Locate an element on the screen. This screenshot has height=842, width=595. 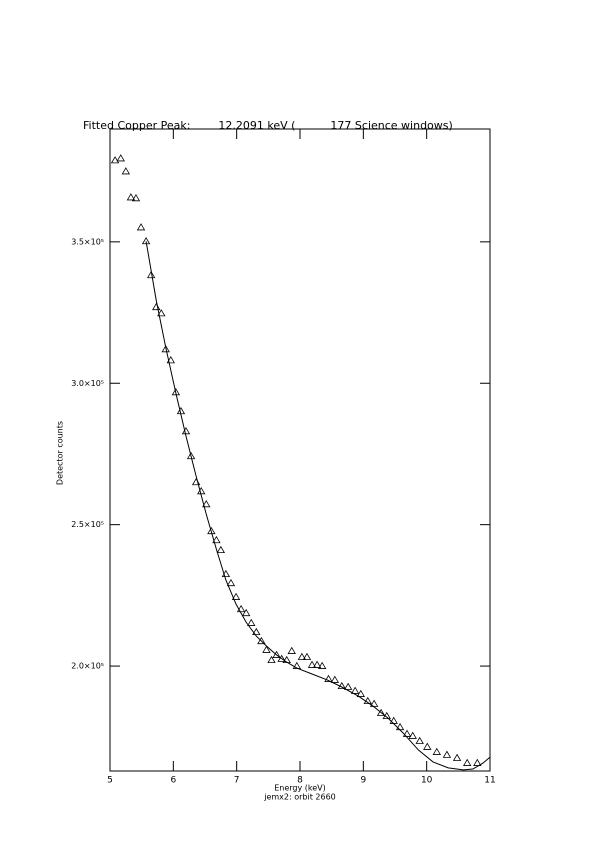
y-tick-label: 3.5×10⁵ is located at coordinates (87, 241).